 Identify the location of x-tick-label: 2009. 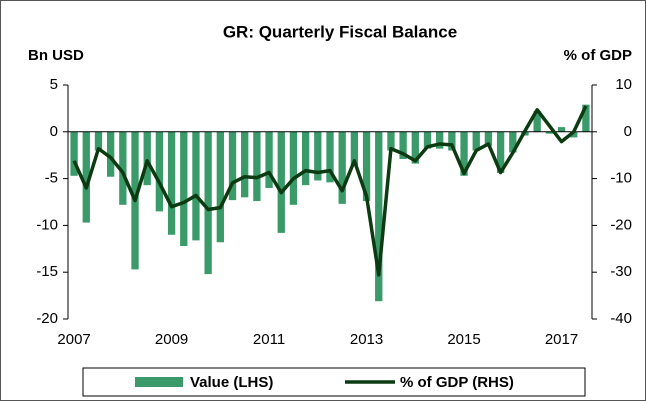
(171, 339).